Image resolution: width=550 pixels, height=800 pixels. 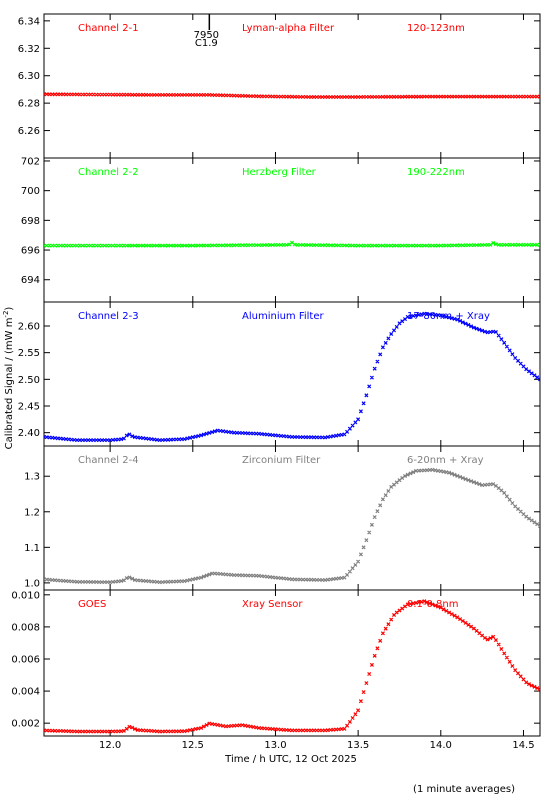 I want to click on averaging-note: (1 minute averages), so click(x=464, y=789).